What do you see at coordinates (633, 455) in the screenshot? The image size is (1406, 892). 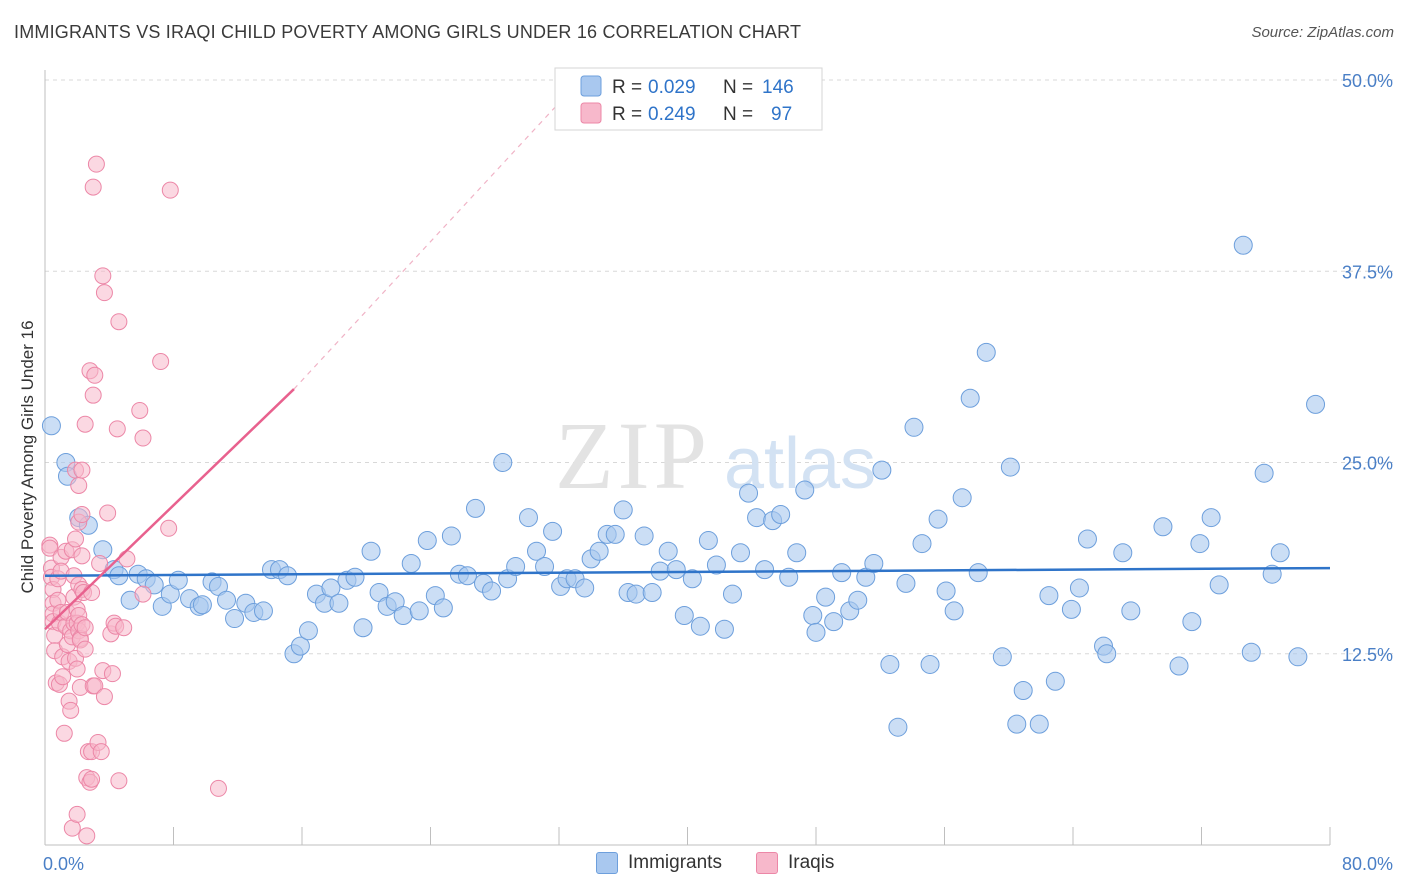 I see `watermark-zip: ZIP` at bounding box center [633, 455].